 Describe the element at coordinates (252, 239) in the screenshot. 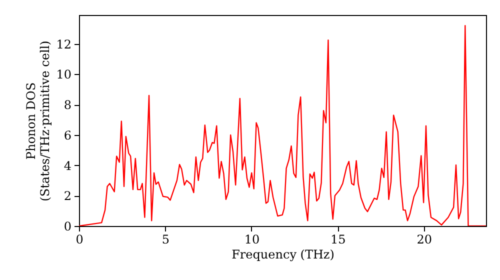

I see `x-tick-label: 10` at that location.